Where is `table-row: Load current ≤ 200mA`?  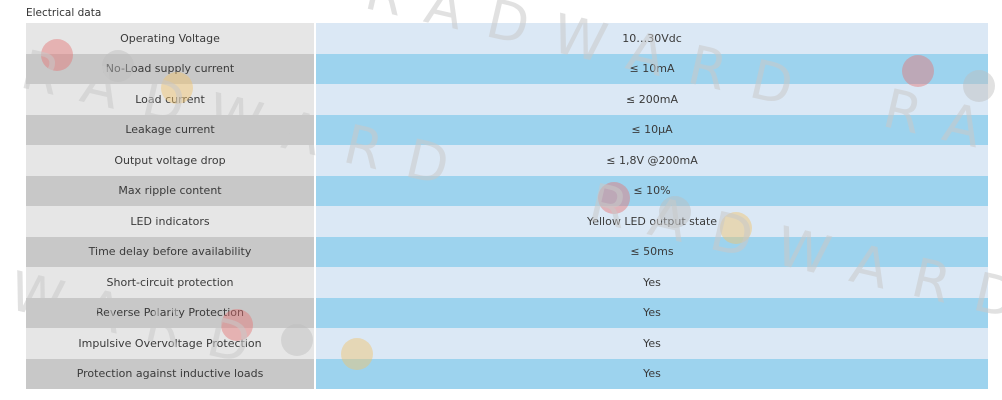
table-row: Load current ≤ 200mA is located at coordinates (507, 99).